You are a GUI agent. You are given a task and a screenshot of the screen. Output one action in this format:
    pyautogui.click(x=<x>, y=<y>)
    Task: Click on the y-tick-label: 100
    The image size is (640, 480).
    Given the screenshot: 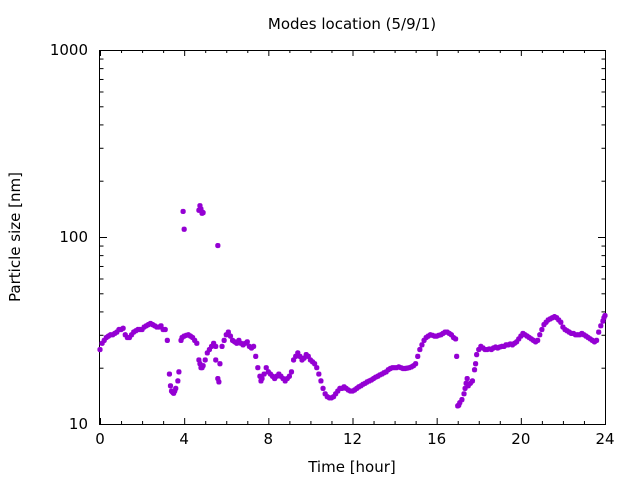 What is the action you would take?
    pyautogui.click(x=73, y=237)
    